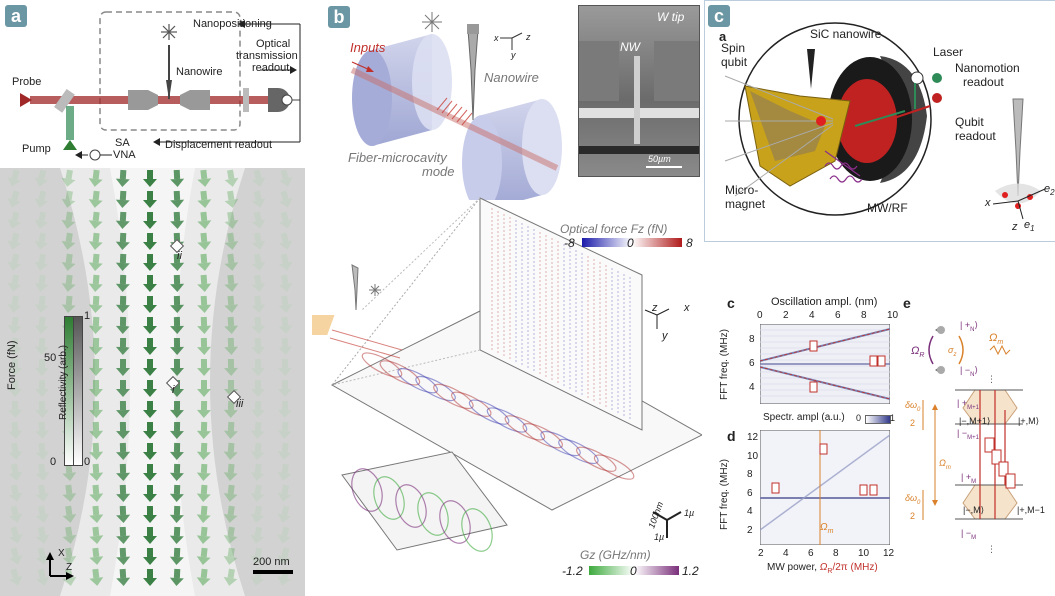 The width and height of the screenshot is (1055, 596). What do you see at coordinates (885, 121) in the screenshot?
I see `spin-qubit-schematic` at bounding box center [885, 121].